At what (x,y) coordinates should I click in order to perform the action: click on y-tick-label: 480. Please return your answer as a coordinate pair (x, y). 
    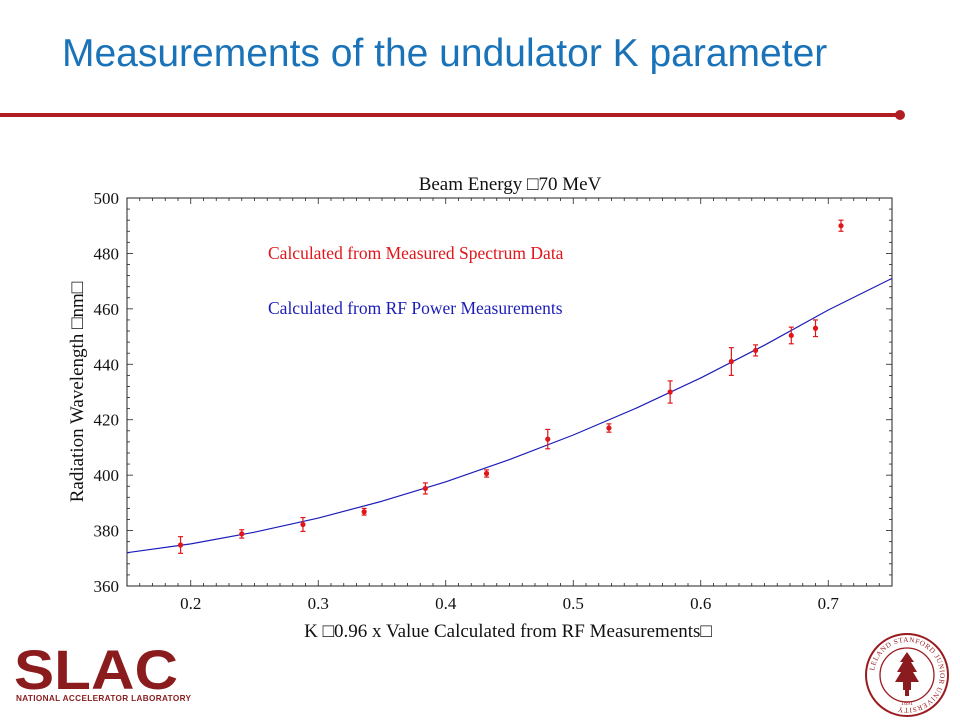
    Looking at the image, I should click on (107, 253).